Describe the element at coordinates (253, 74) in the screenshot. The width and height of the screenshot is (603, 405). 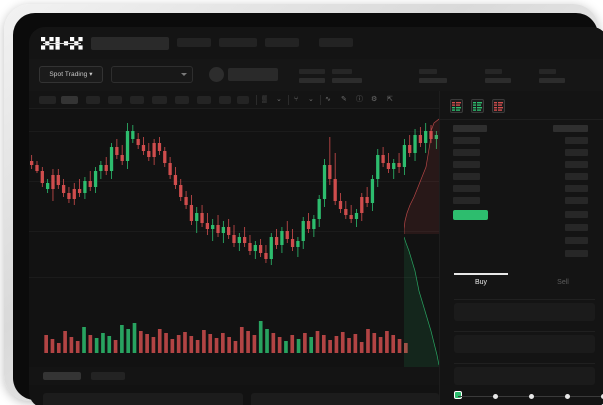
I see `last-price-value` at that location.